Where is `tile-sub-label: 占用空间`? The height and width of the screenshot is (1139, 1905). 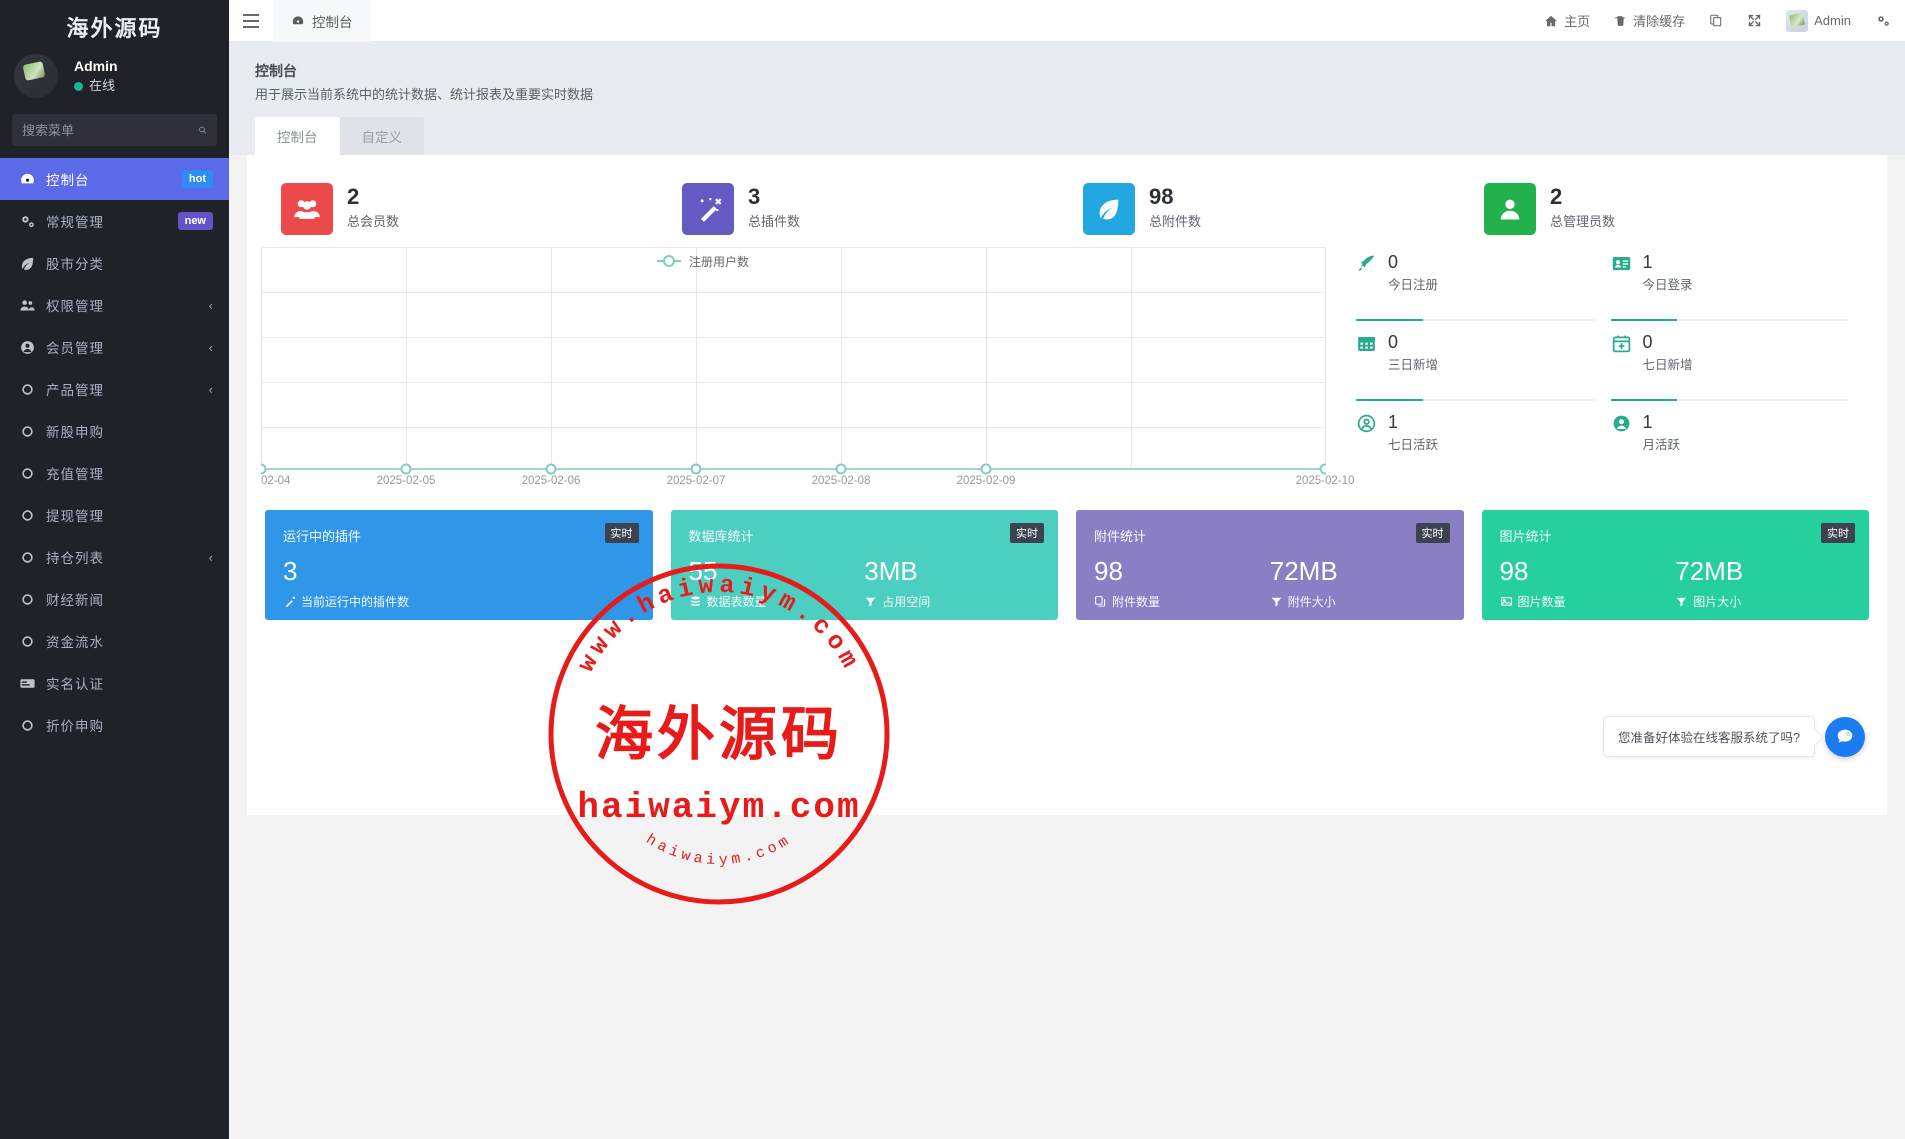
tile-sub-label: 占用空间 is located at coordinates (906, 602).